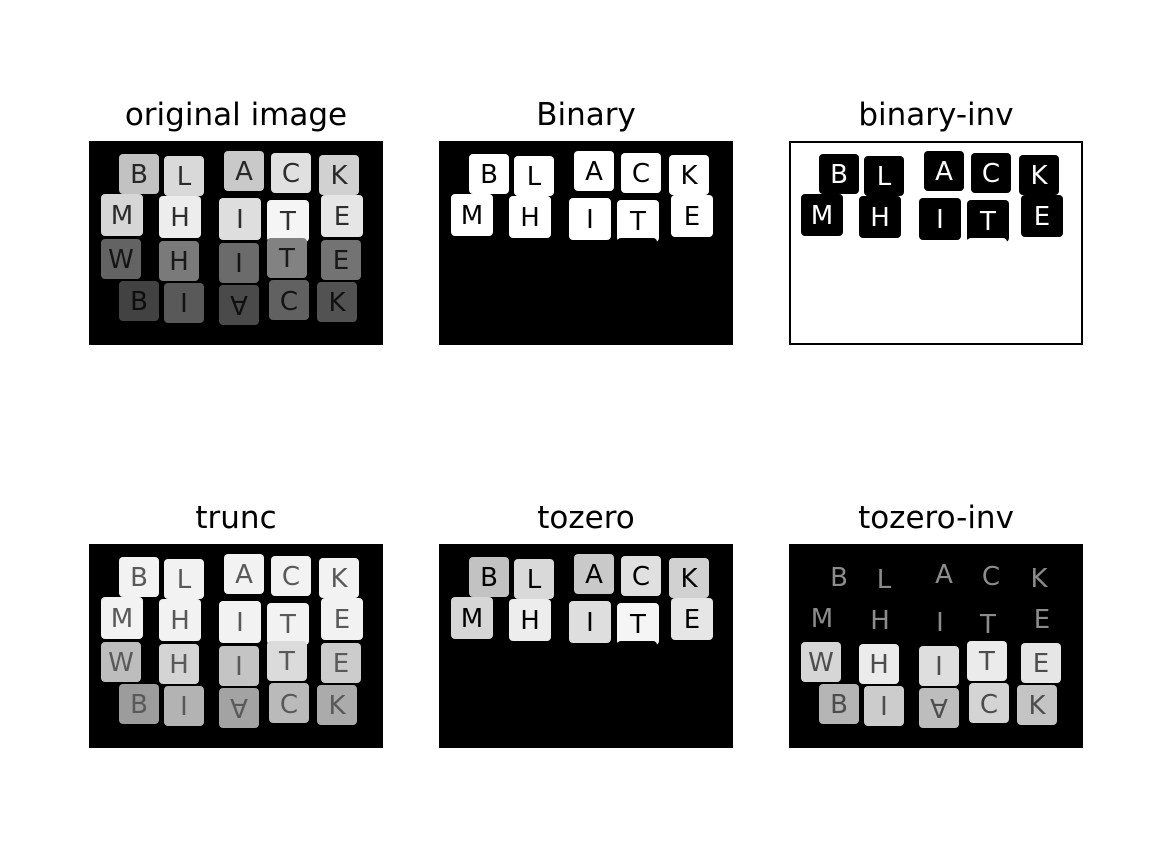  I want to click on letter-block: M, so click(472, 618).